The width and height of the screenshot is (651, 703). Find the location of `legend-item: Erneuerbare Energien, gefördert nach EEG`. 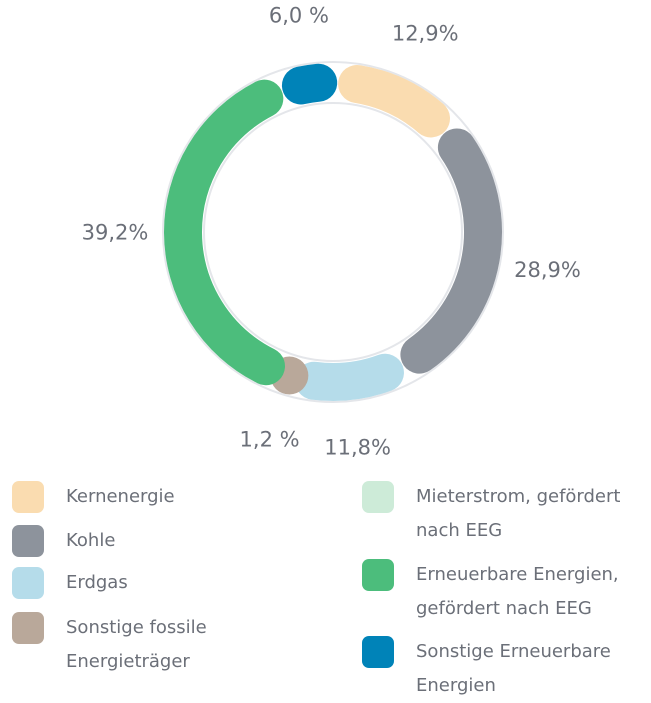

legend-item: Erneuerbare Energien, gefördert nach EEG is located at coordinates (502, 592).